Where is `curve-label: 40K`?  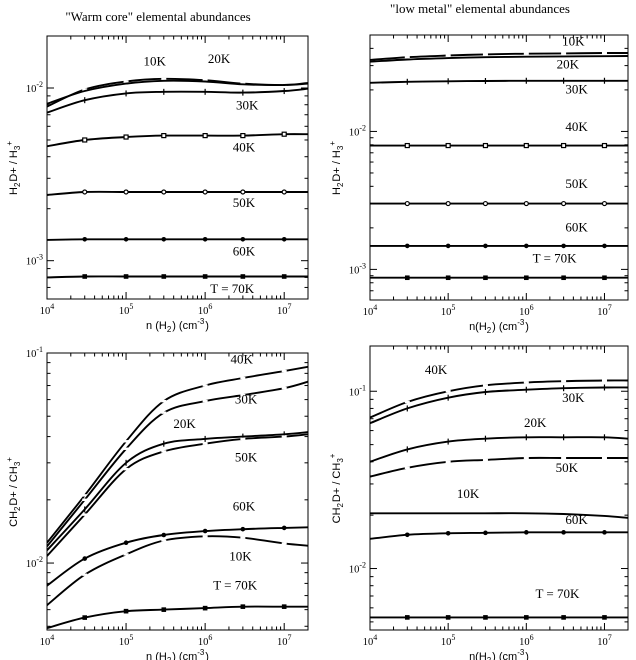 curve-label: 40K is located at coordinates (576, 126).